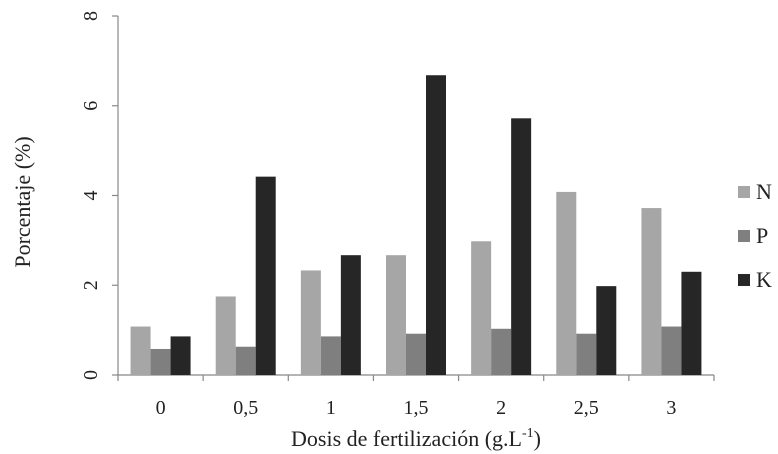  What do you see at coordinates (764, 191) in the screenshot?
I see `legend-label-n: N` at bounding box center [764, 191].